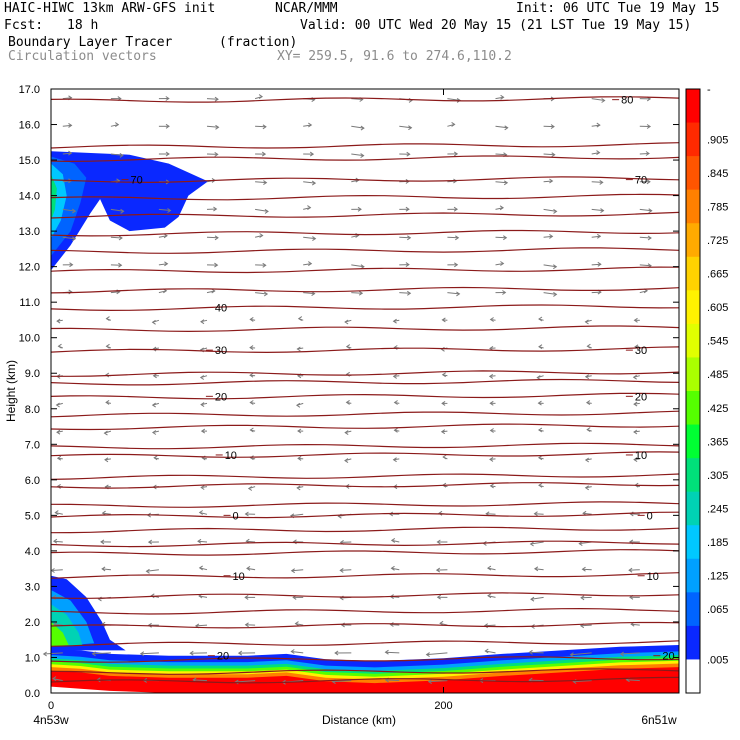 The width and height of the screenshot is (740, 740). Describe the element at coordinates (60, 634) in the screenshot. I see `lower-left-plume` at that location.